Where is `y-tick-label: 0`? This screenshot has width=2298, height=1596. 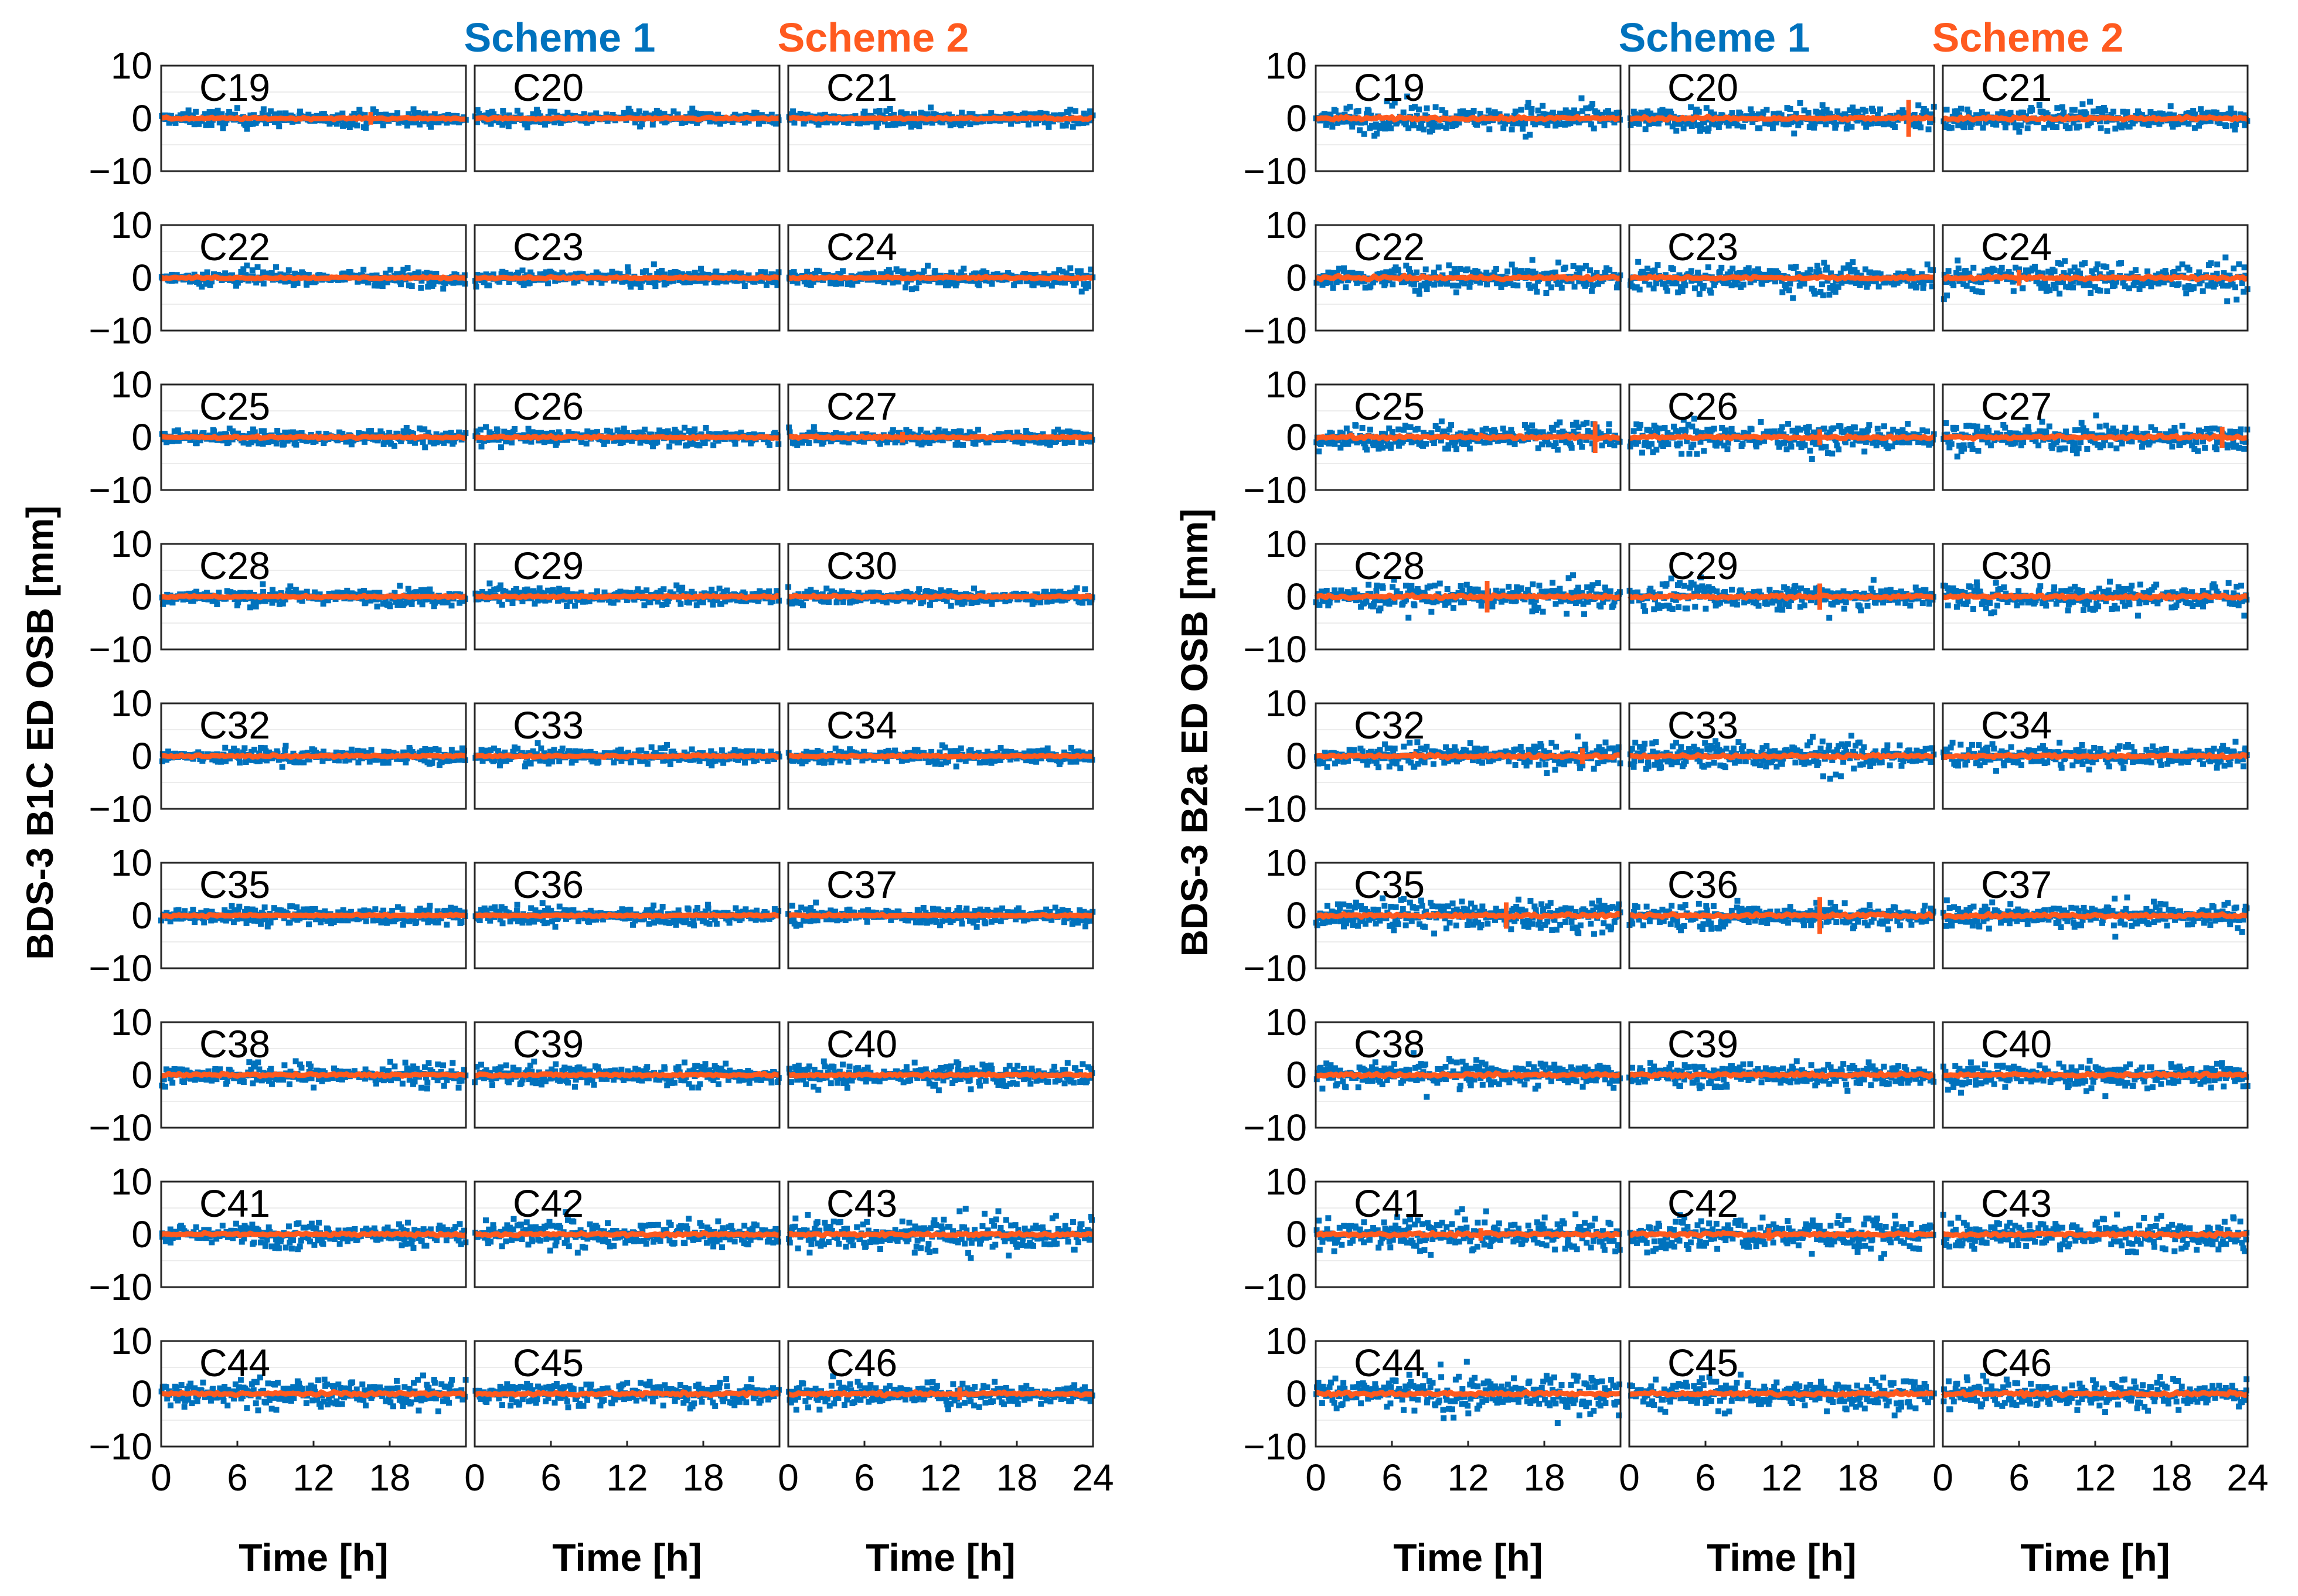
y-tick-label: 0 is located at coordinates (141, 278).